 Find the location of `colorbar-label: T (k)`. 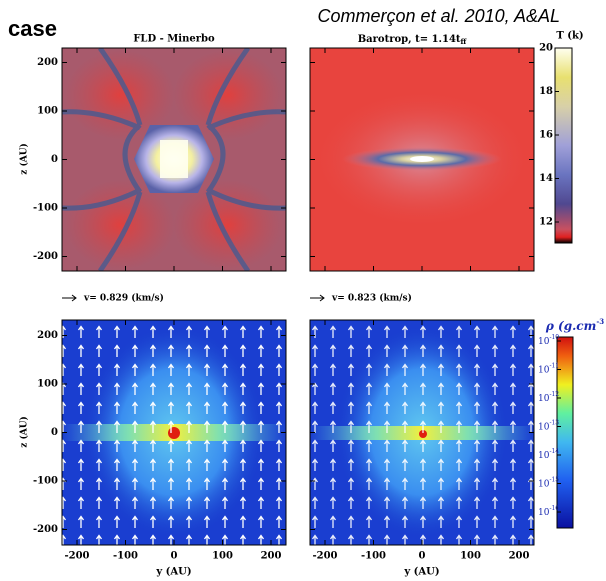

colorbar-label: T (k) is located at coordinates (569, 36).